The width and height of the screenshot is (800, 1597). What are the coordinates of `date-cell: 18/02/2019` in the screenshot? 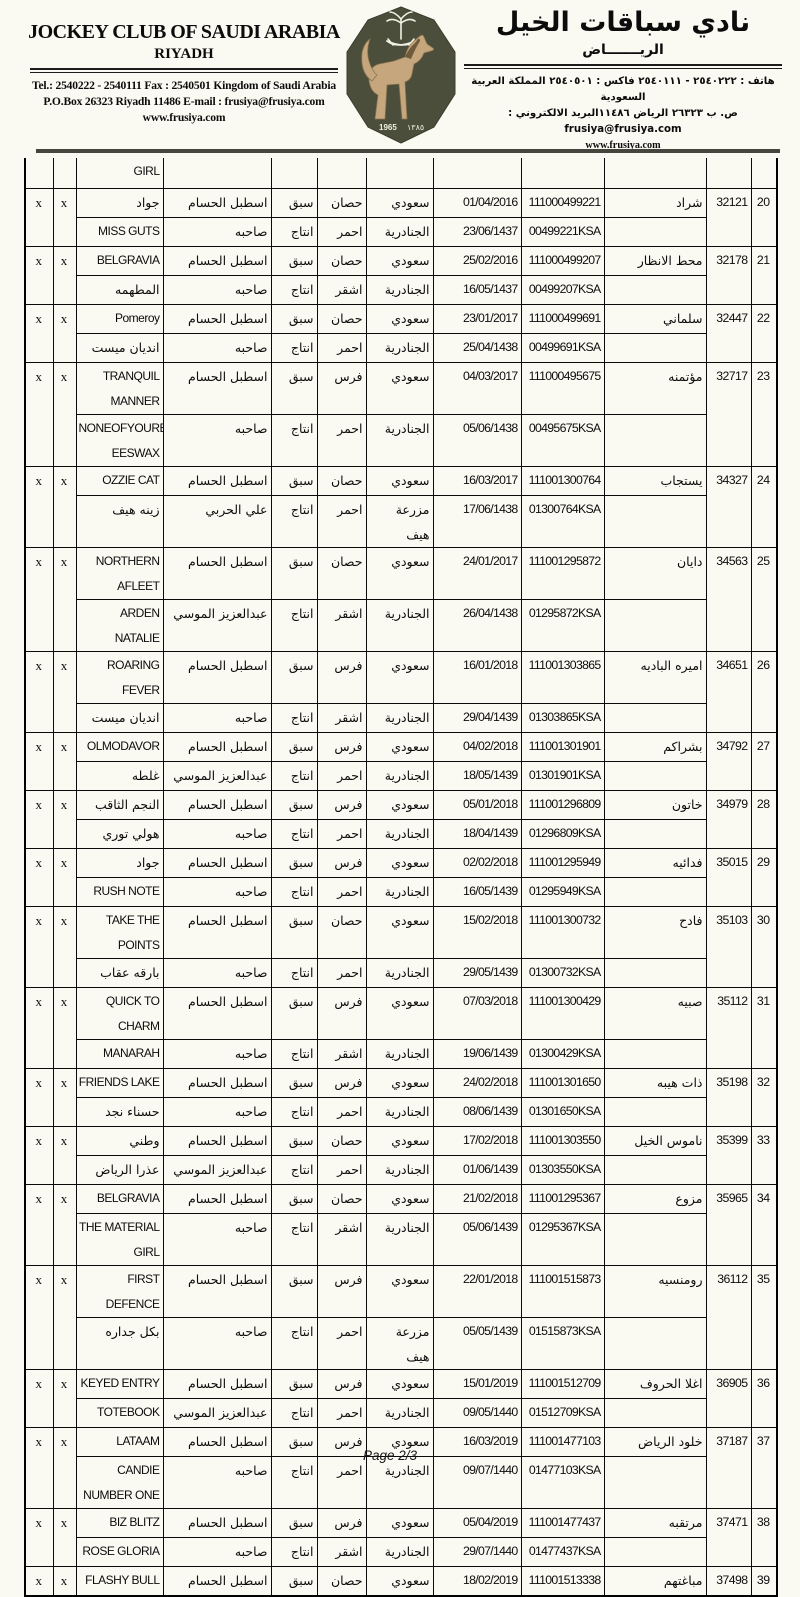 It's located at (477, 1581).